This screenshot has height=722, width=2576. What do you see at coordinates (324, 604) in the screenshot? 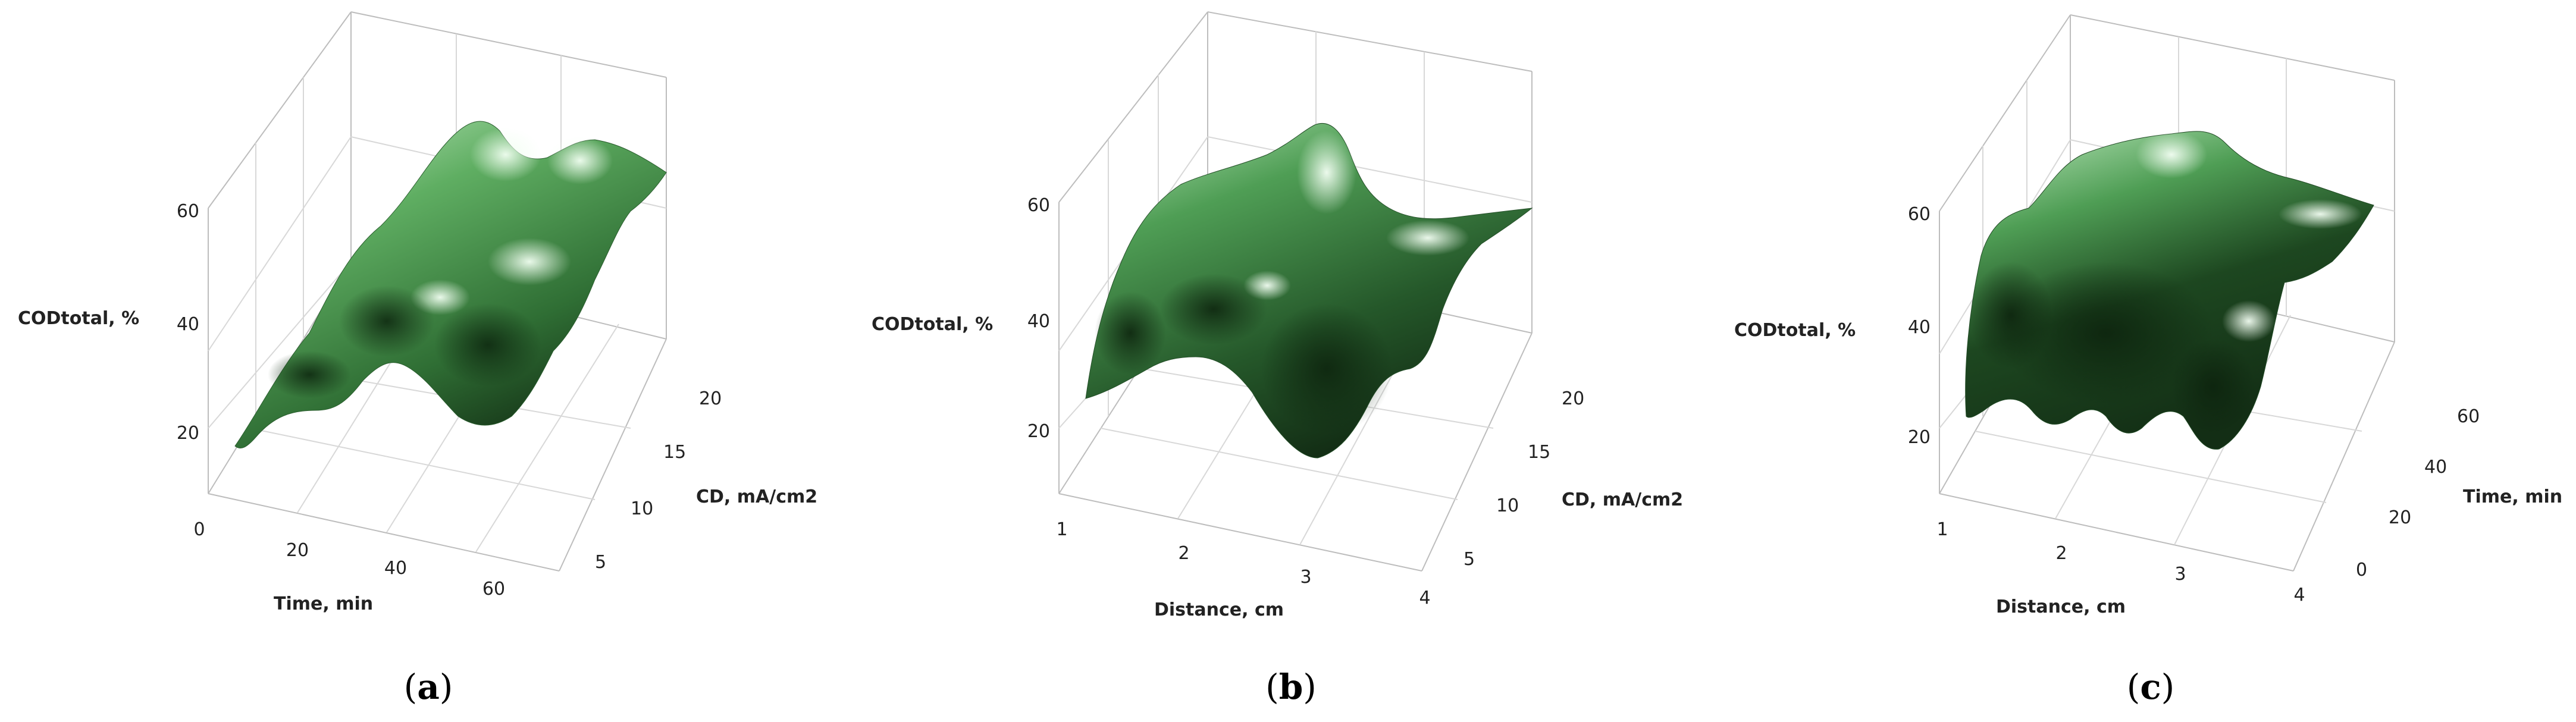
I see `x-axis-label: Time, min` at bounding box center [324, 604].